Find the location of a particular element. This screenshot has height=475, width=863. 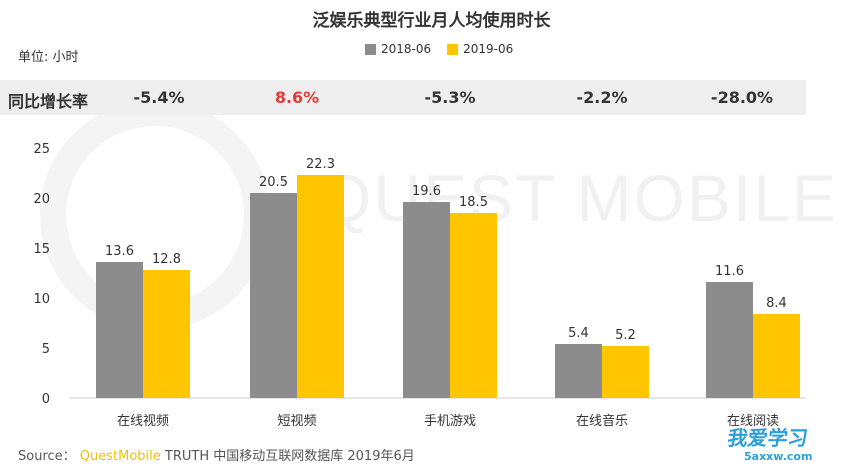

growth-value-reading: -28.0% is located at coordinates (742, 97).